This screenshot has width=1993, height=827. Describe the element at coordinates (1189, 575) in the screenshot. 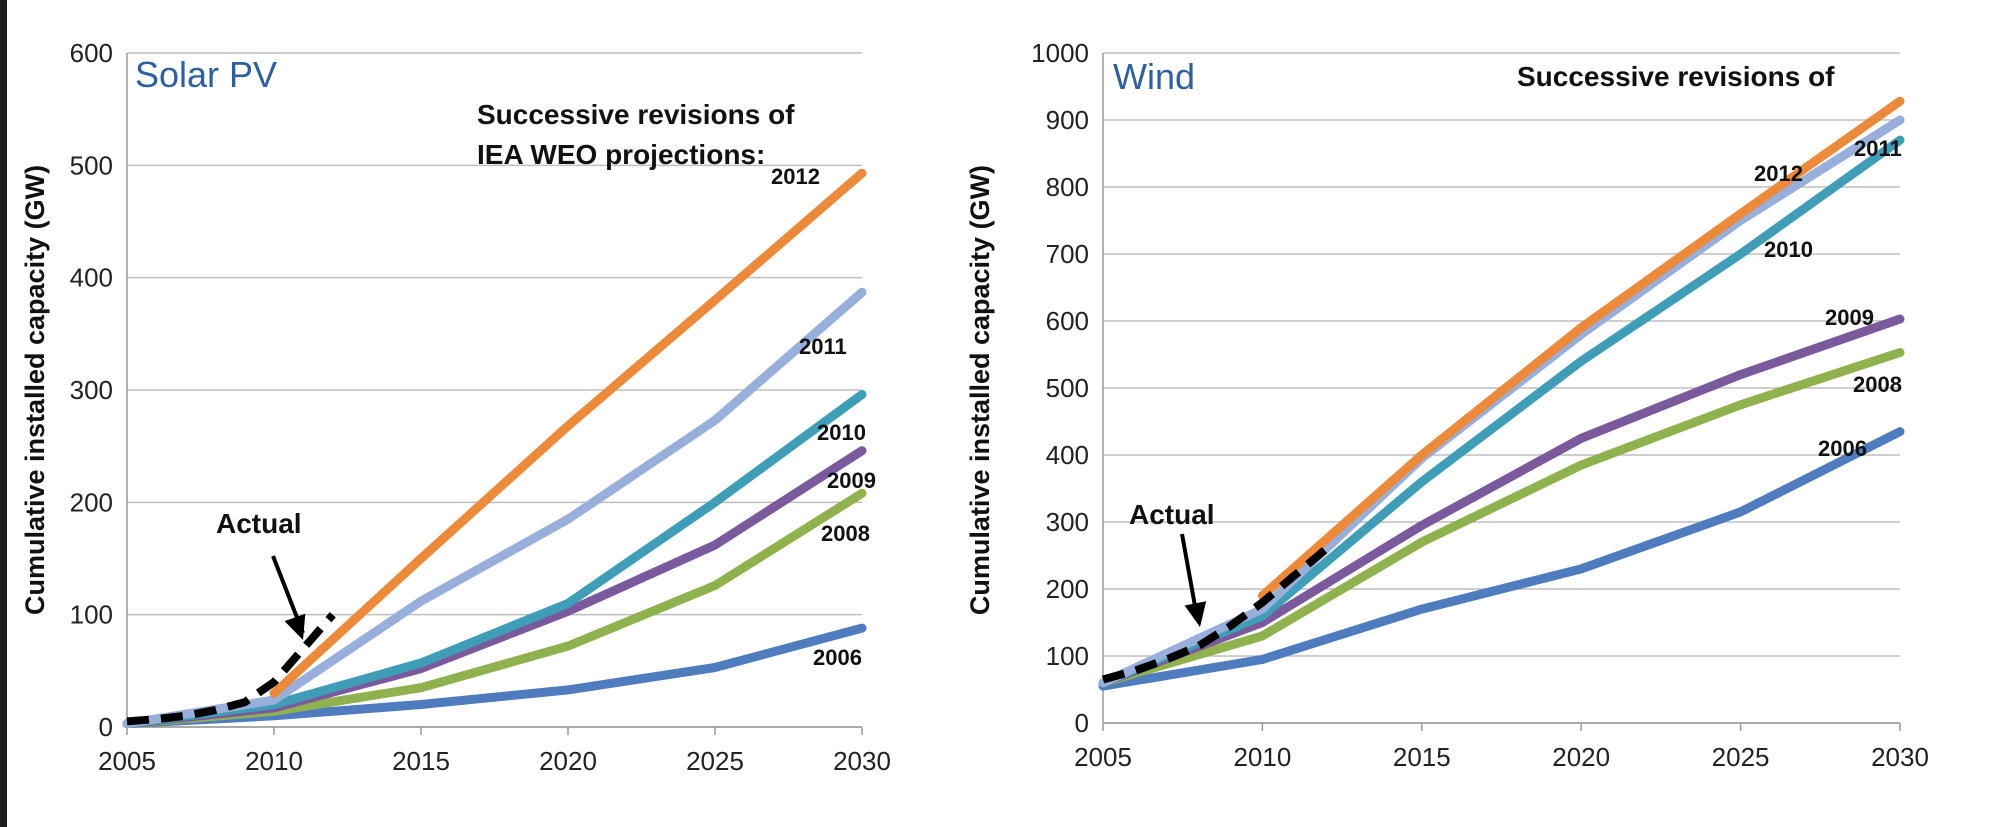

I see `actual-arrow-shaft` at that location.